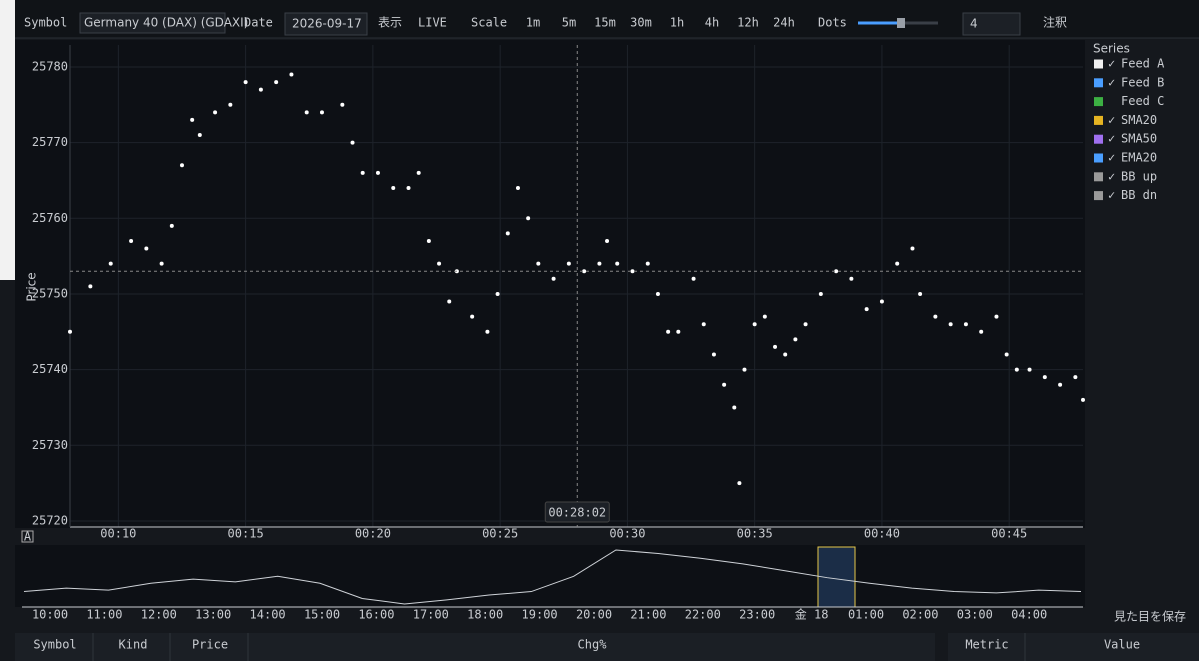 The image size is (1199, 661). What do you see at coordinates (1055, 22) in the screenshot?
I see `annotate-button: 注釈` at bounding box center [1055, 22].